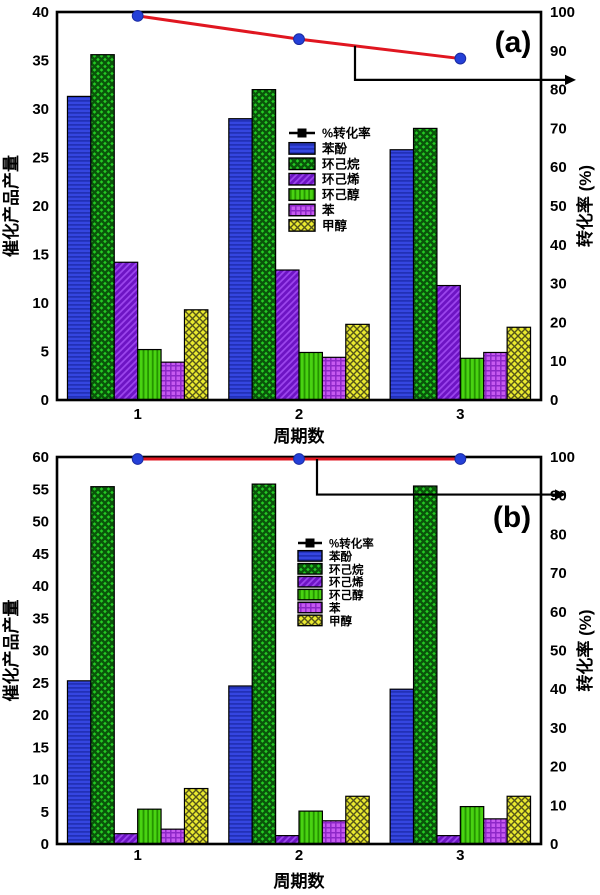 This screenshot has width=600, height=895. I want to click on legend-swatch-环己烷, so click(310, 568).